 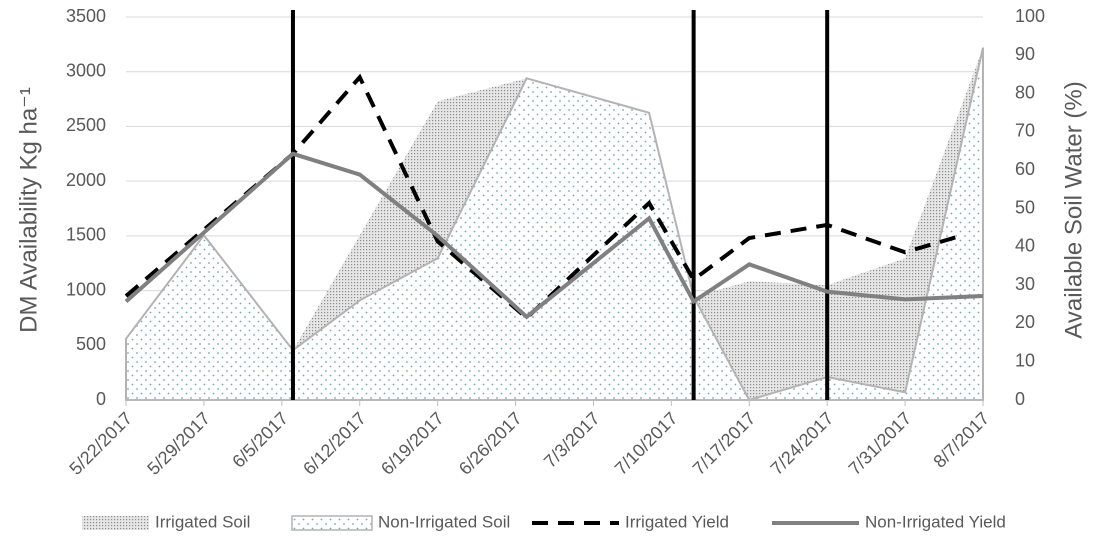 What do you see at coordinates (1025, 207) in the screenshot?
I see `y2-tick-label: 50` at bounding box center [1025, 207].